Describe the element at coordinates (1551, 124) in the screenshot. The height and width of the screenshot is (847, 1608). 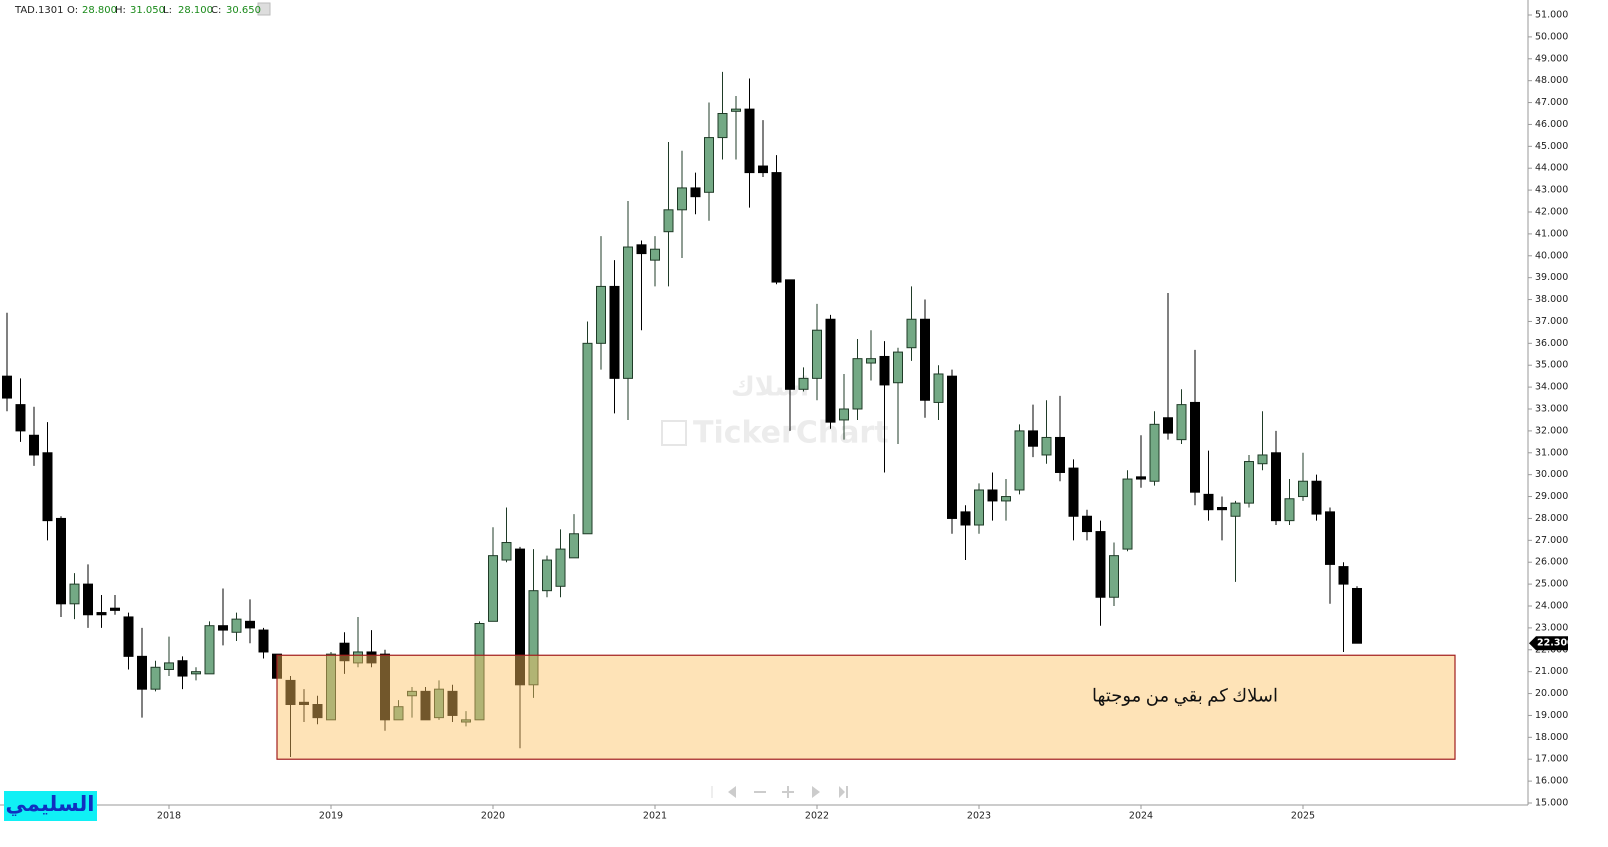
I see `y-tick-label: 46.000` at that location.